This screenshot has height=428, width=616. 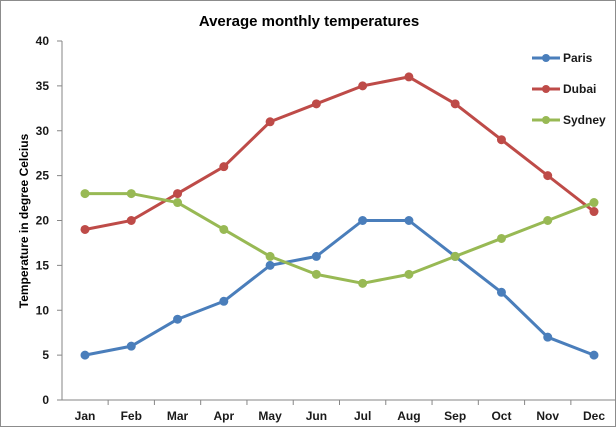 What do you see at coordinates (24, 220) in the screenshot?
I see `y-axis-label: Temperature in degree Celcius` at bounding box center [24, 220].